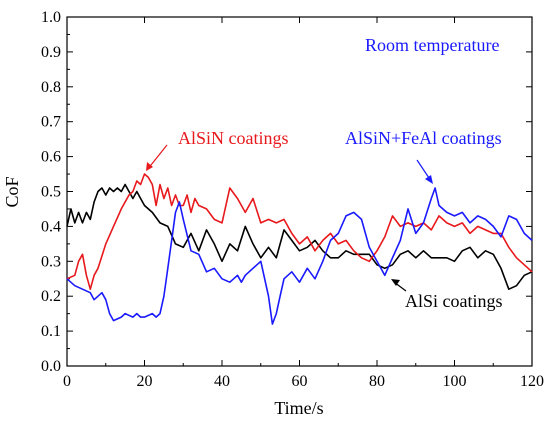  Describe the element at coordinates (67, 381) in the screenshot. I see `x-tick-label: 0` at that location.